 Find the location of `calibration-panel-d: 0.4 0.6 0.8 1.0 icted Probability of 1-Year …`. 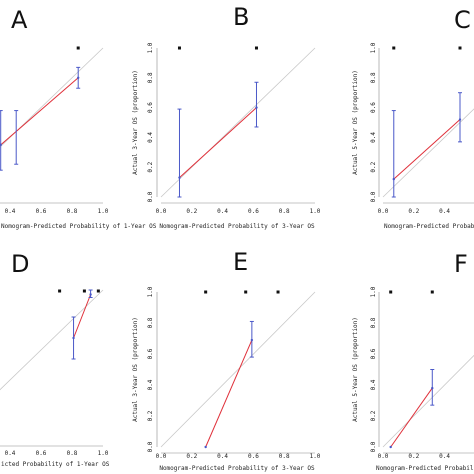

calibration-panel-d: 0.4 0.6 0.8 1.0 icted Probability of 1-Year … is located at coordinates (55, 378).